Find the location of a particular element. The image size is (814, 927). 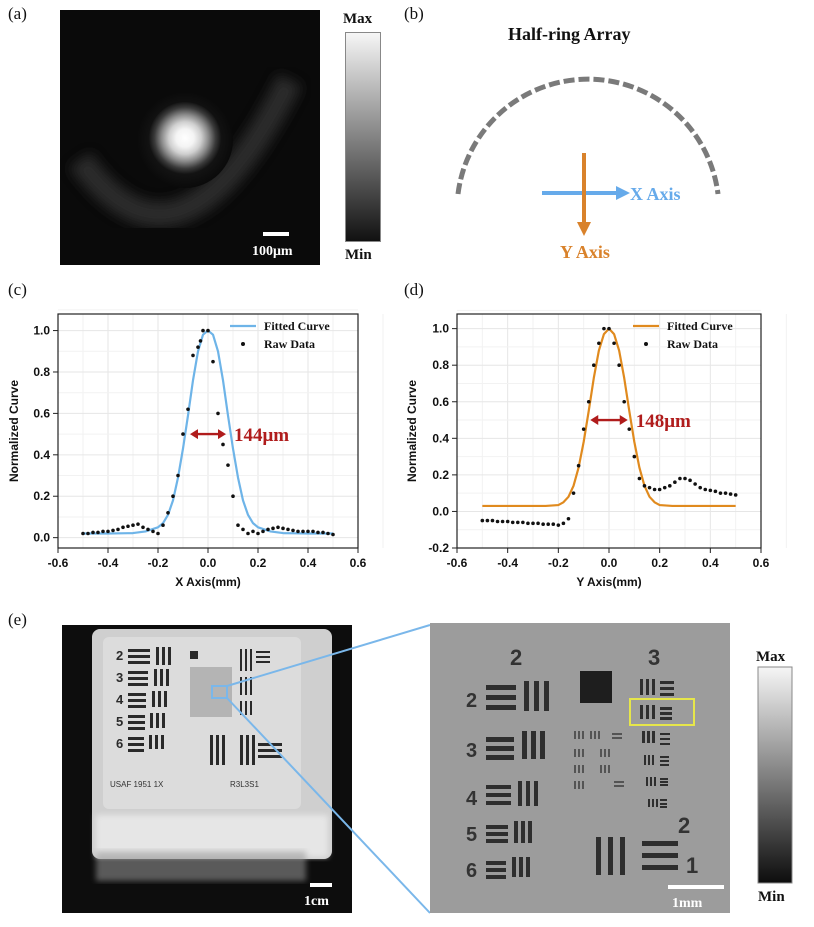

x-tick-label: -0.4 is located at coordinates (507, 563).